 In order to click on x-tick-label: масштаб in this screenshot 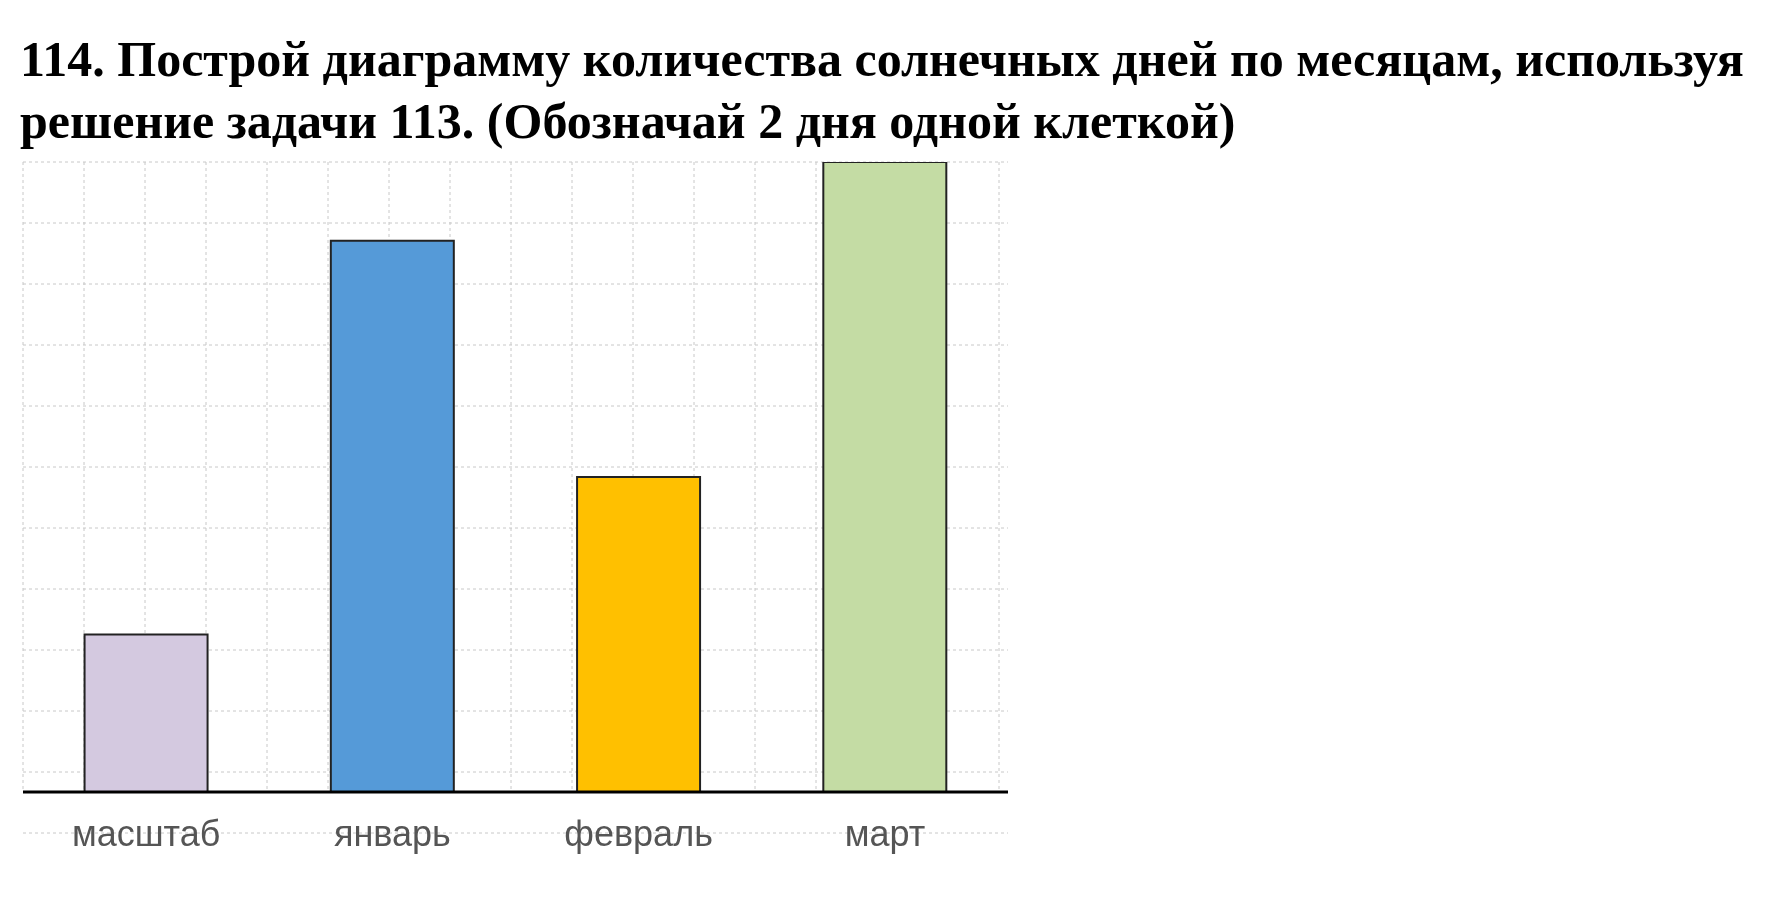, I will do `click(146, 833)`.